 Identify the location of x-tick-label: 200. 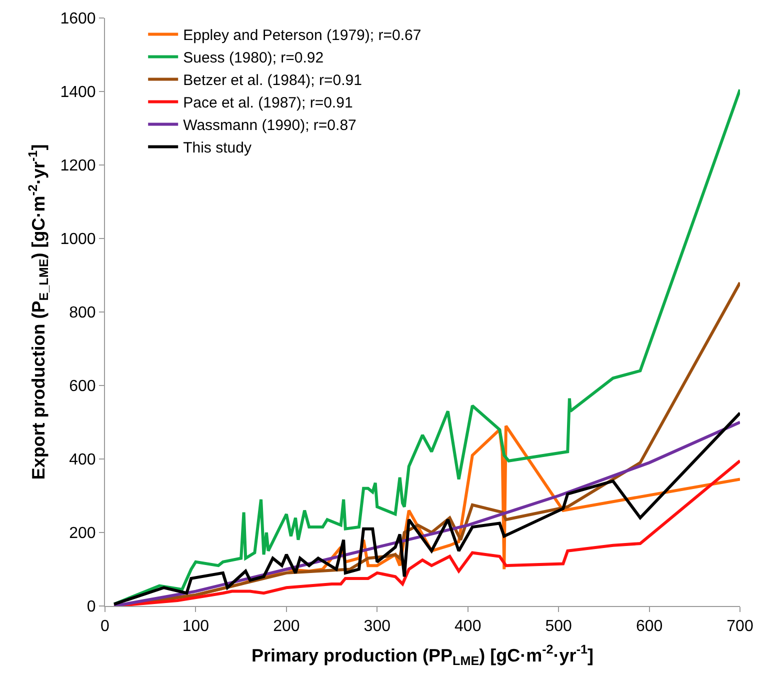
(286, 627).